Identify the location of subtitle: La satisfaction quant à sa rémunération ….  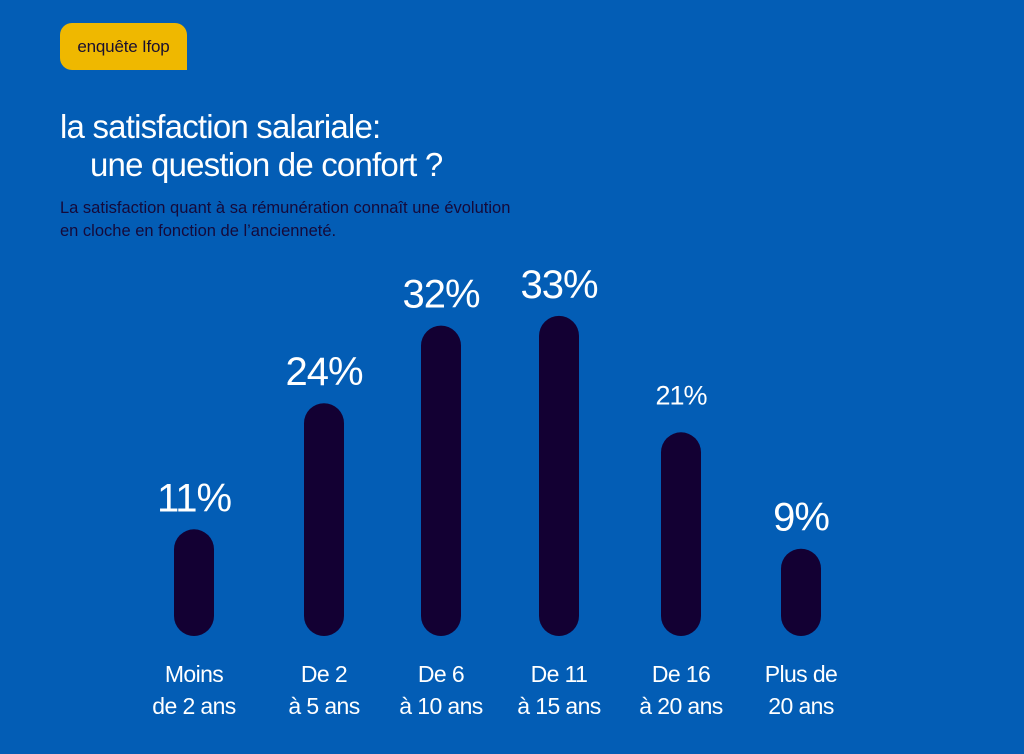
(285, 220).